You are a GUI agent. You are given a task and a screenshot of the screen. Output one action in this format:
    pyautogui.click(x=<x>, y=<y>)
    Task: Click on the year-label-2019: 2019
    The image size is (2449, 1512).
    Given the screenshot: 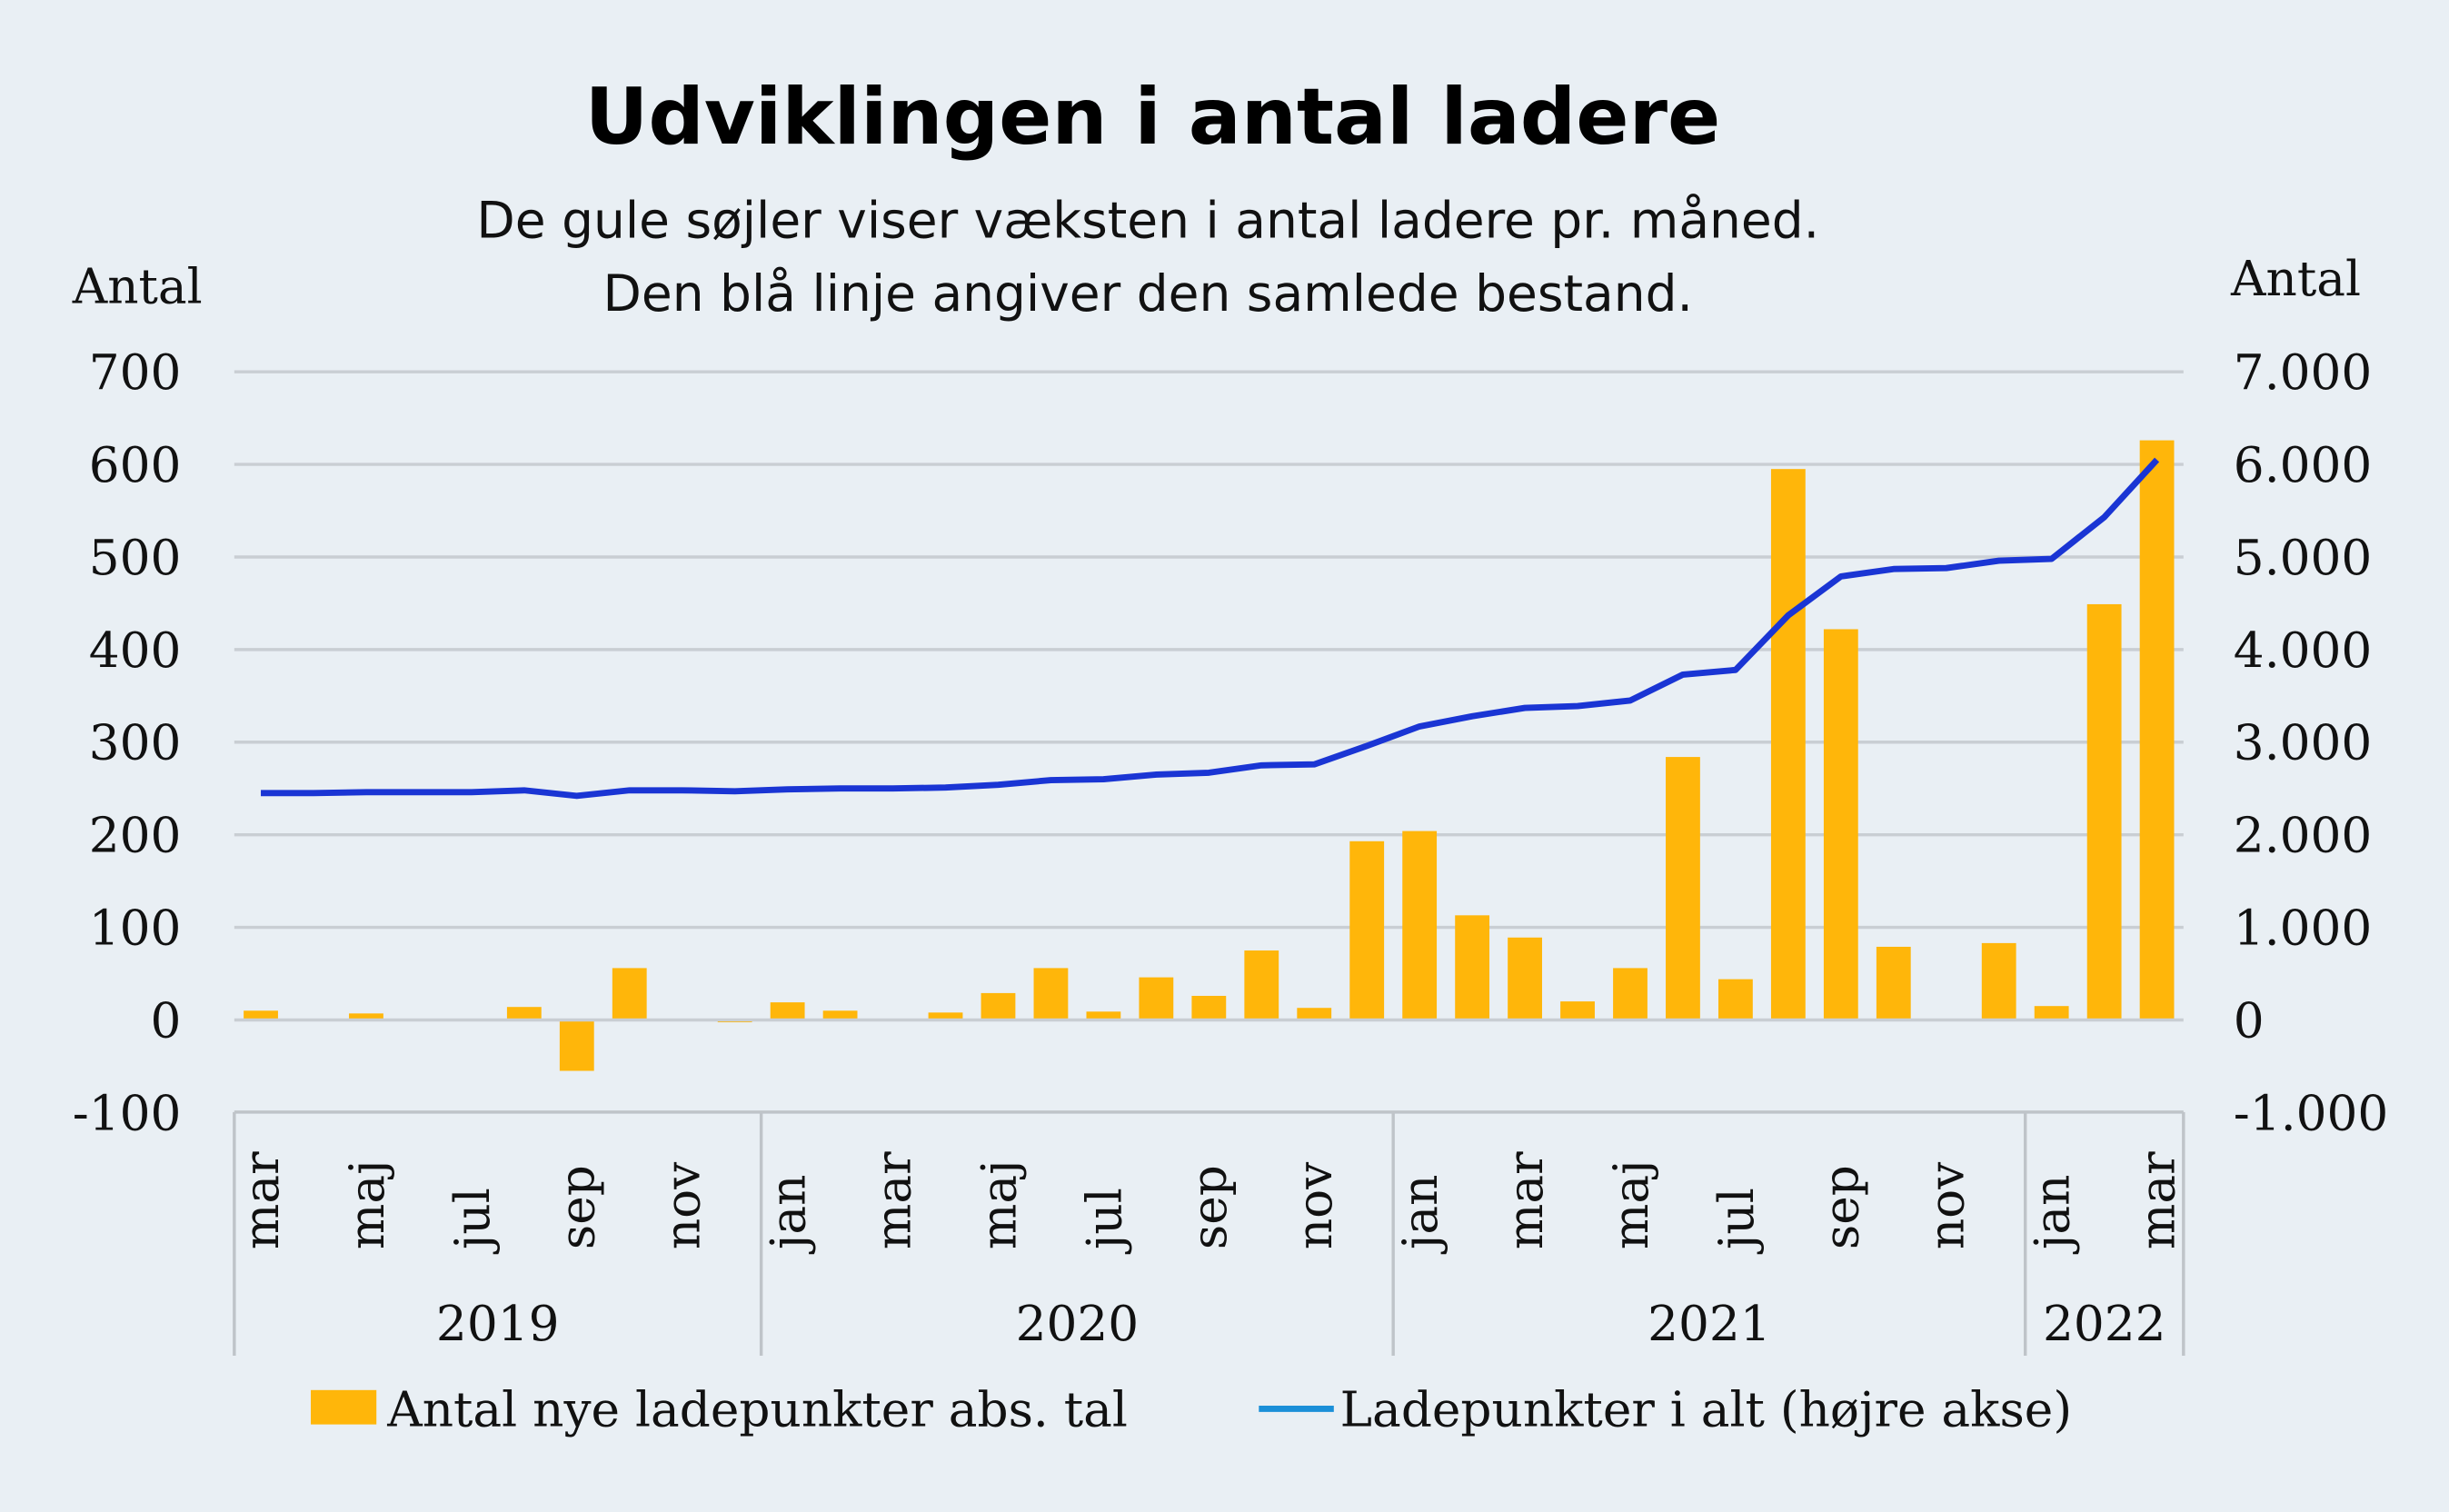 What is the action you would take?
    pyautogui.click(x=498, y=1324)
    